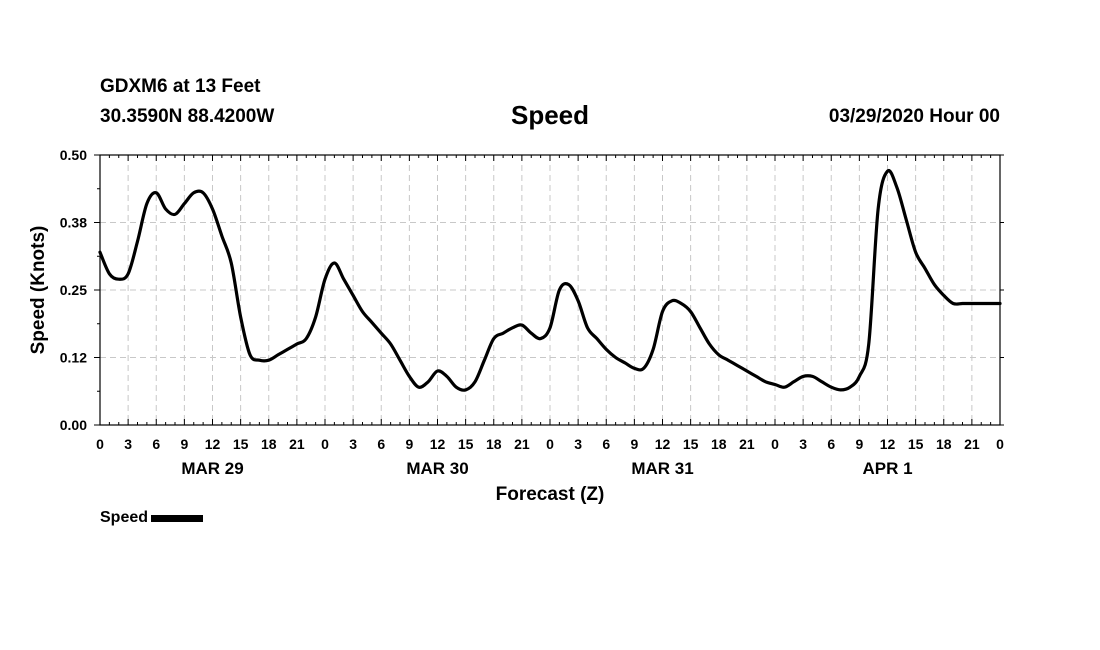 The height and width of the screenshot is (650, 1100). Describe the element at coordinates (550, 494) in the screenshot. I see `x-axis-title: Forecast (Z)` at that location.